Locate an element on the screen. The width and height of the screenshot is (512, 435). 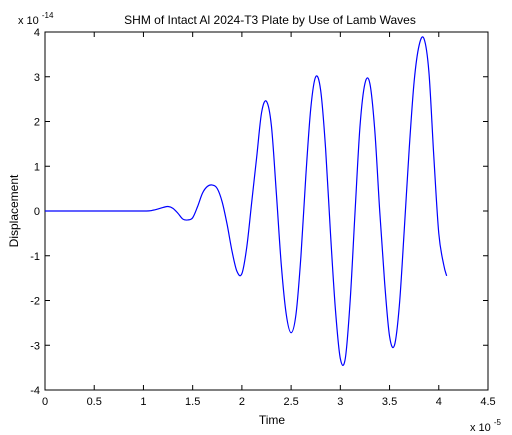
y-tick-label: 2 is located at coordinates (37, 123).